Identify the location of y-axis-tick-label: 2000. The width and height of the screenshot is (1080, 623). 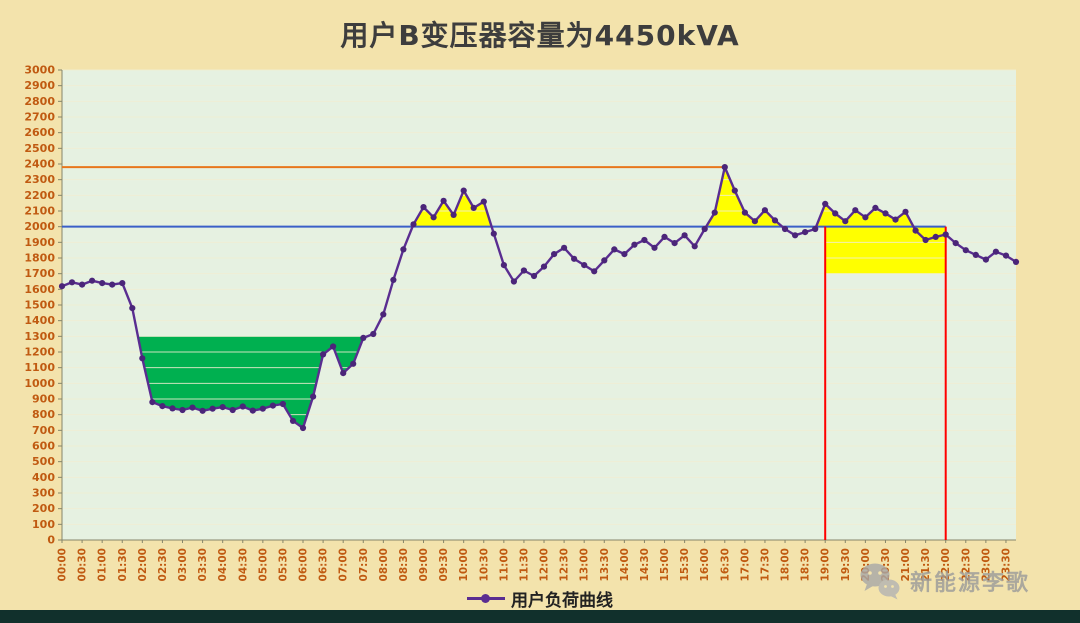
(39, 226).